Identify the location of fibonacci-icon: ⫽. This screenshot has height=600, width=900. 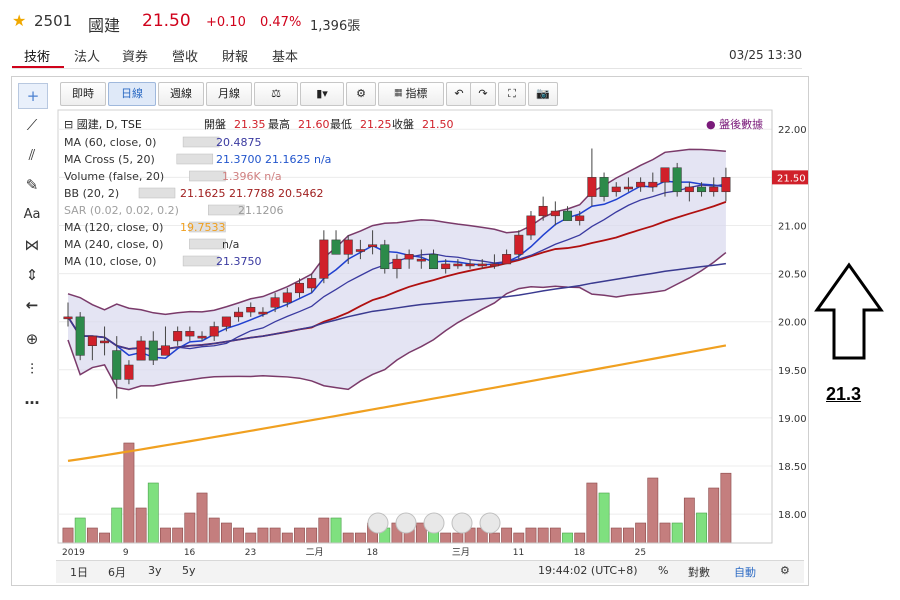
(32, 155).